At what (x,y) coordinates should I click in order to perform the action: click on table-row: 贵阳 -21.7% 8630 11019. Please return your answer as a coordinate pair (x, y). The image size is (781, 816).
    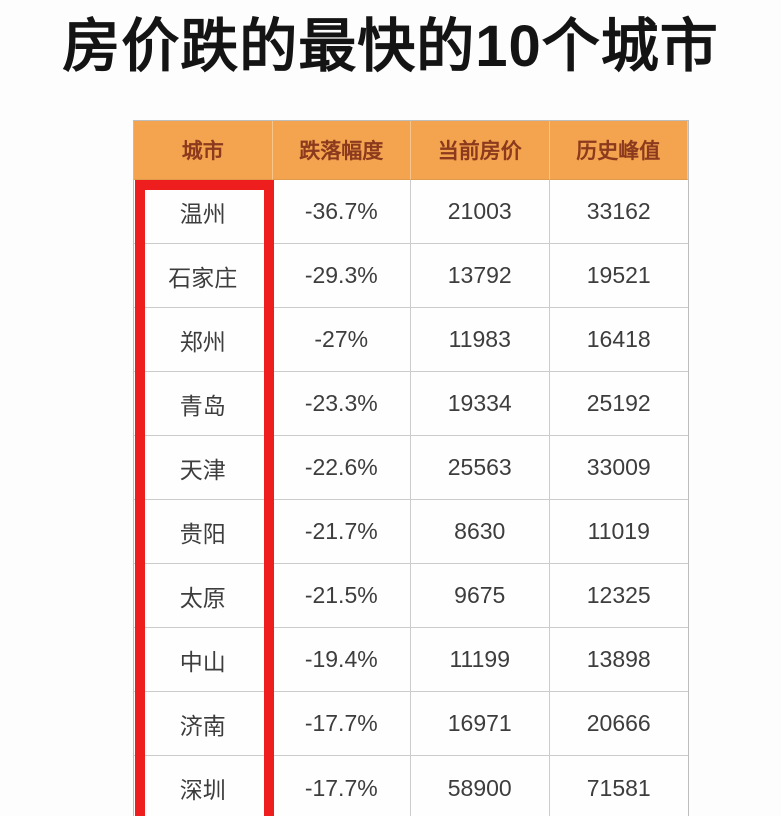
    Looking at the image, I should click on (411, 532).